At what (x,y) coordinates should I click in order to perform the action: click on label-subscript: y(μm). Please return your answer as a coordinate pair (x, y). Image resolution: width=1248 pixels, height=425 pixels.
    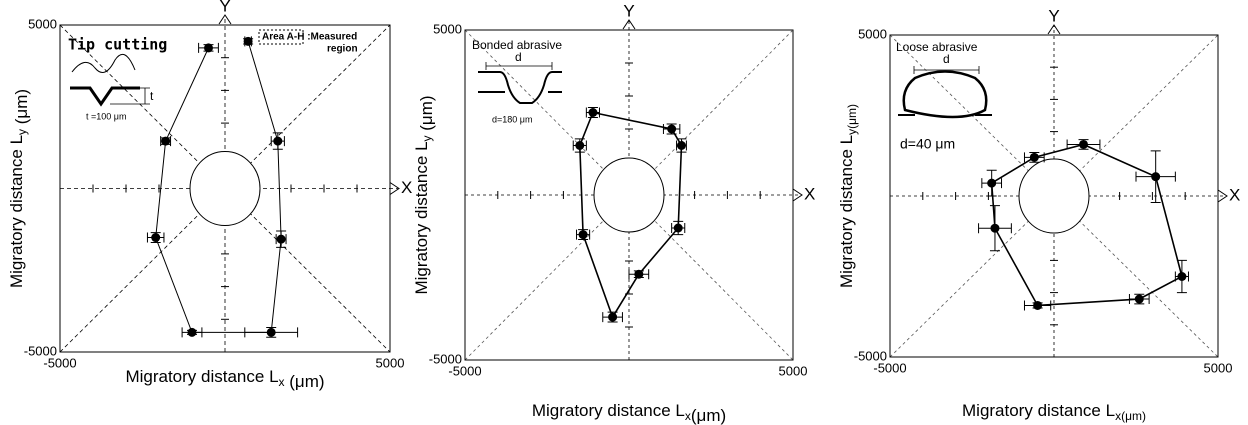
    Looking at the image, I should click on (852, 119).